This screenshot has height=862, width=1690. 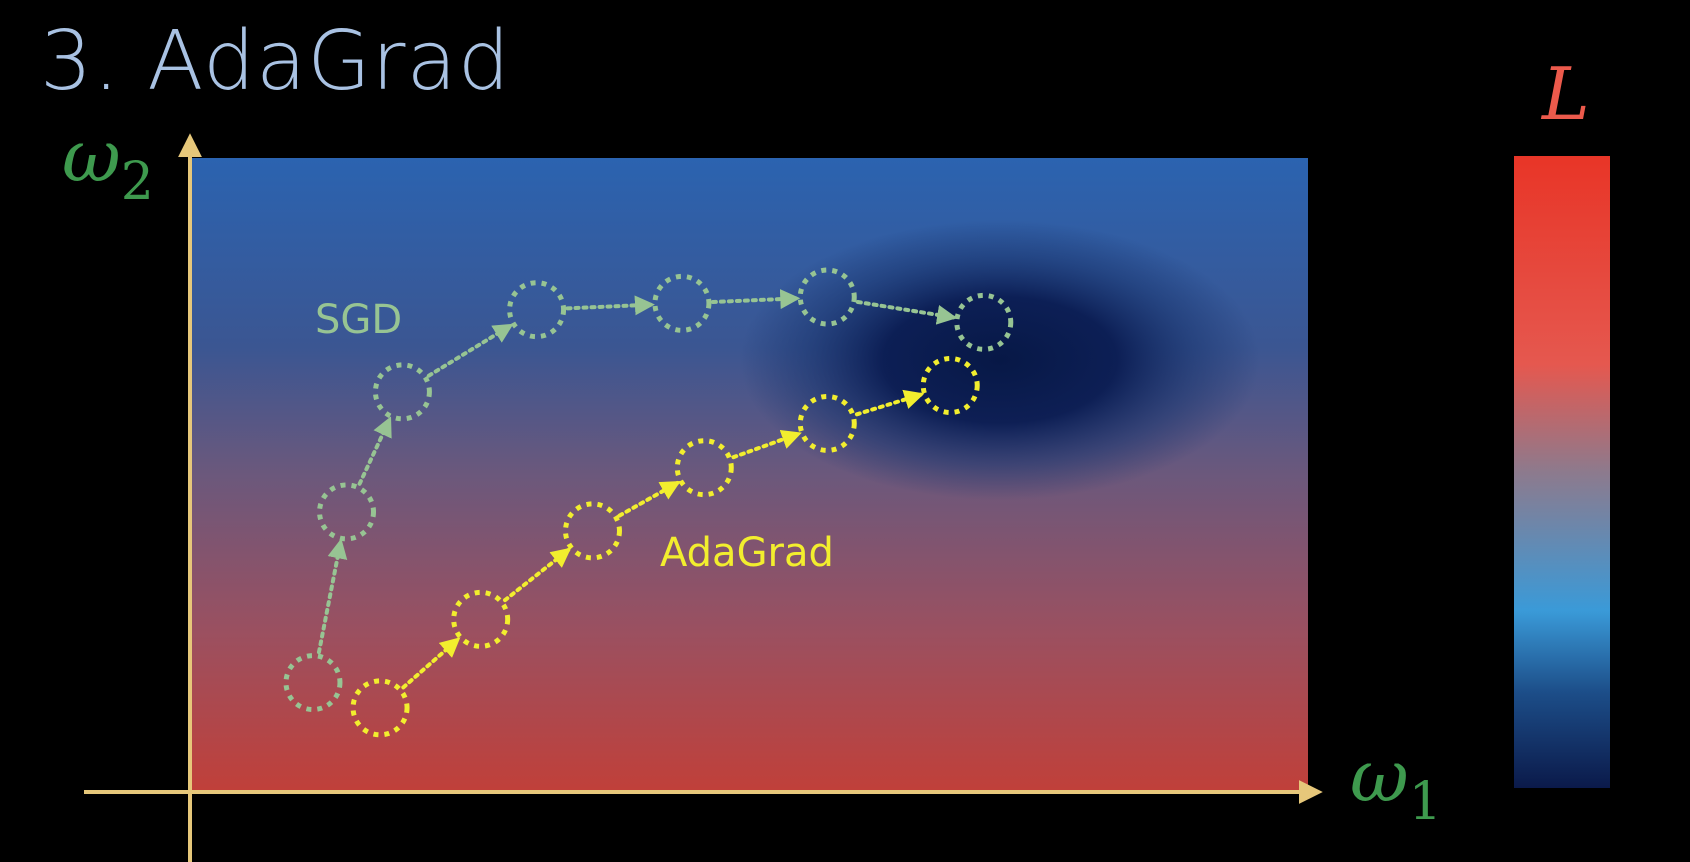 I want to click on y-axis-symbol: ω, so click(x=91, y=156).